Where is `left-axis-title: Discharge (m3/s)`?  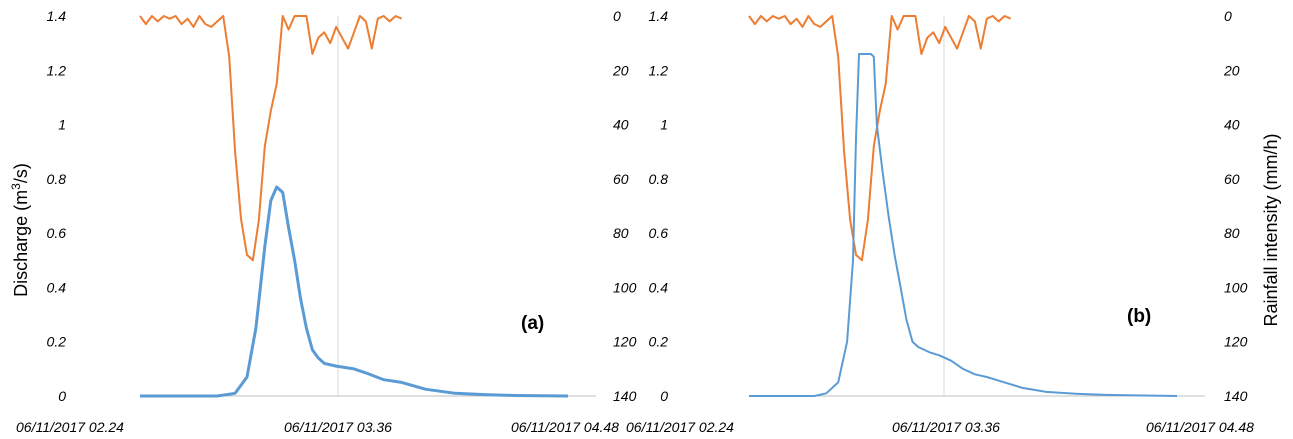
left-axis-title: Discharge (m3/s) is located at coordinates (20, 230).